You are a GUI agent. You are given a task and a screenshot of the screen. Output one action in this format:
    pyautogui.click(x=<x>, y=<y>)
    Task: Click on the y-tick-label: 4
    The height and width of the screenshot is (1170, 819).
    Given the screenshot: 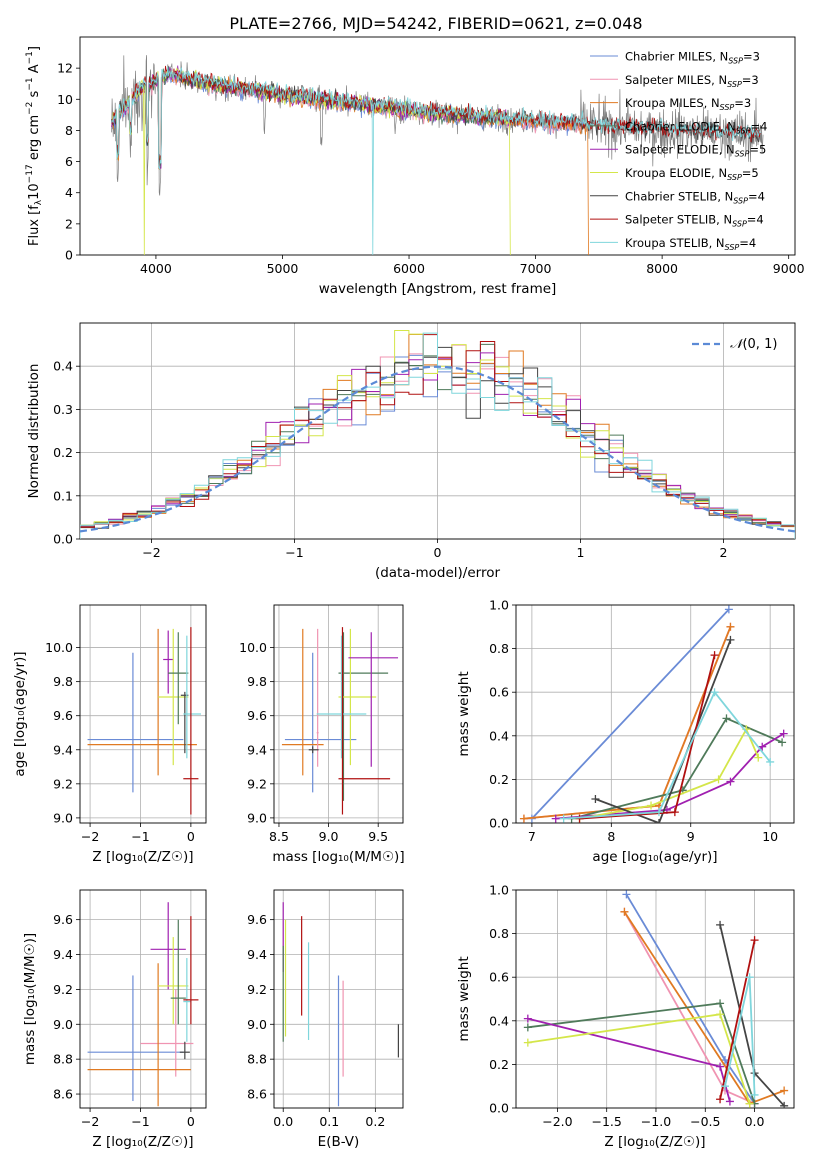 What is the action you would take?
    pyautogui.click(x=69, y=192)
    